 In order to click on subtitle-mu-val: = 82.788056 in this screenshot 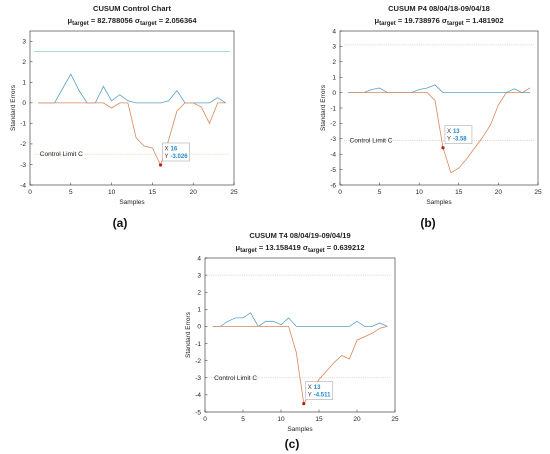, I will do `click(112, 20)`.